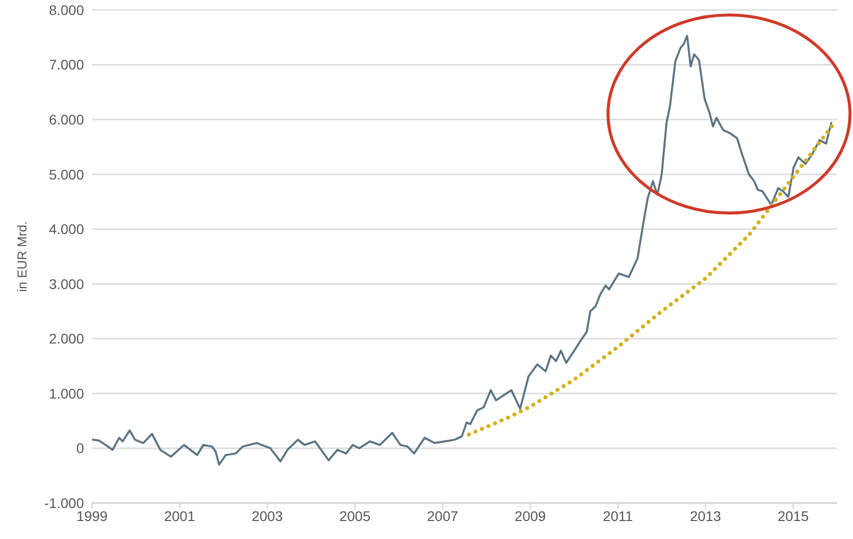  I want to click on y-axis-title: in EUR Mrd., so click(22, 256).